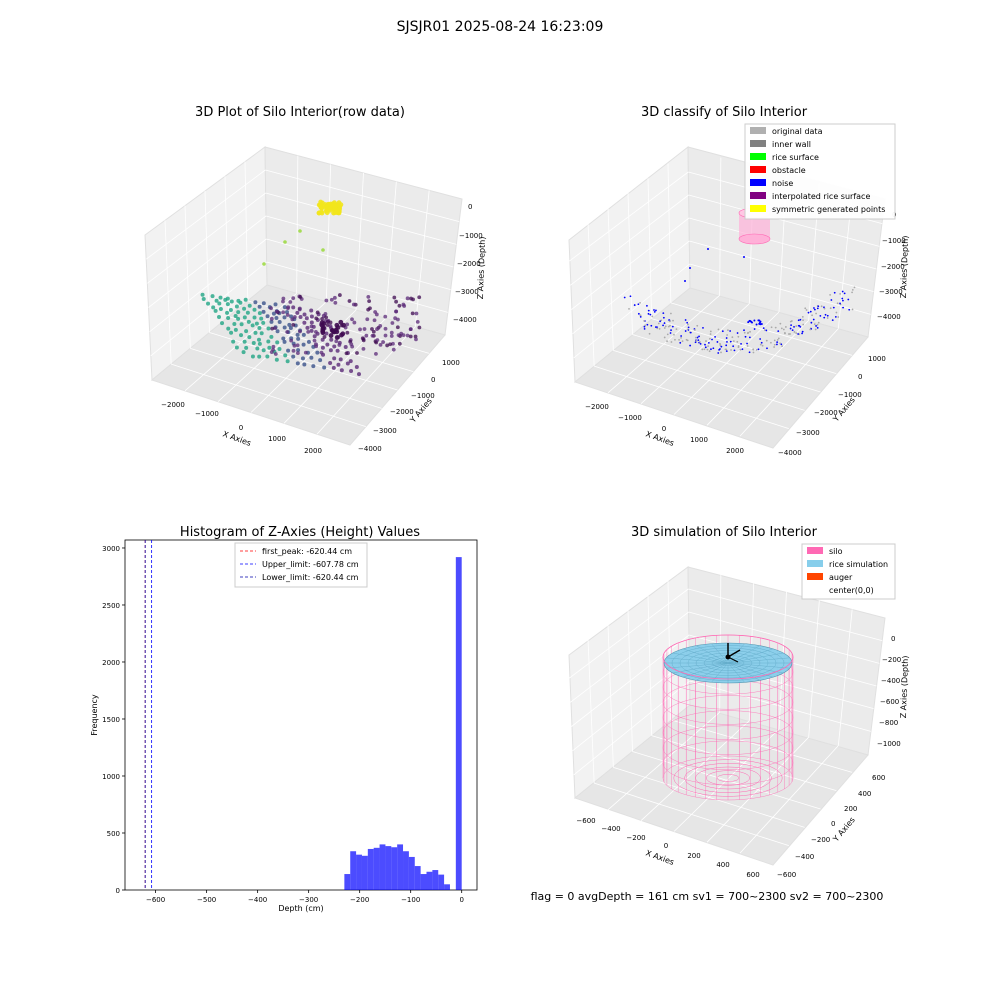  What do you see at coordinates (308, 900) in the screenshot?
I see `x-tick-label: −300` at bounding box center [308, 900].